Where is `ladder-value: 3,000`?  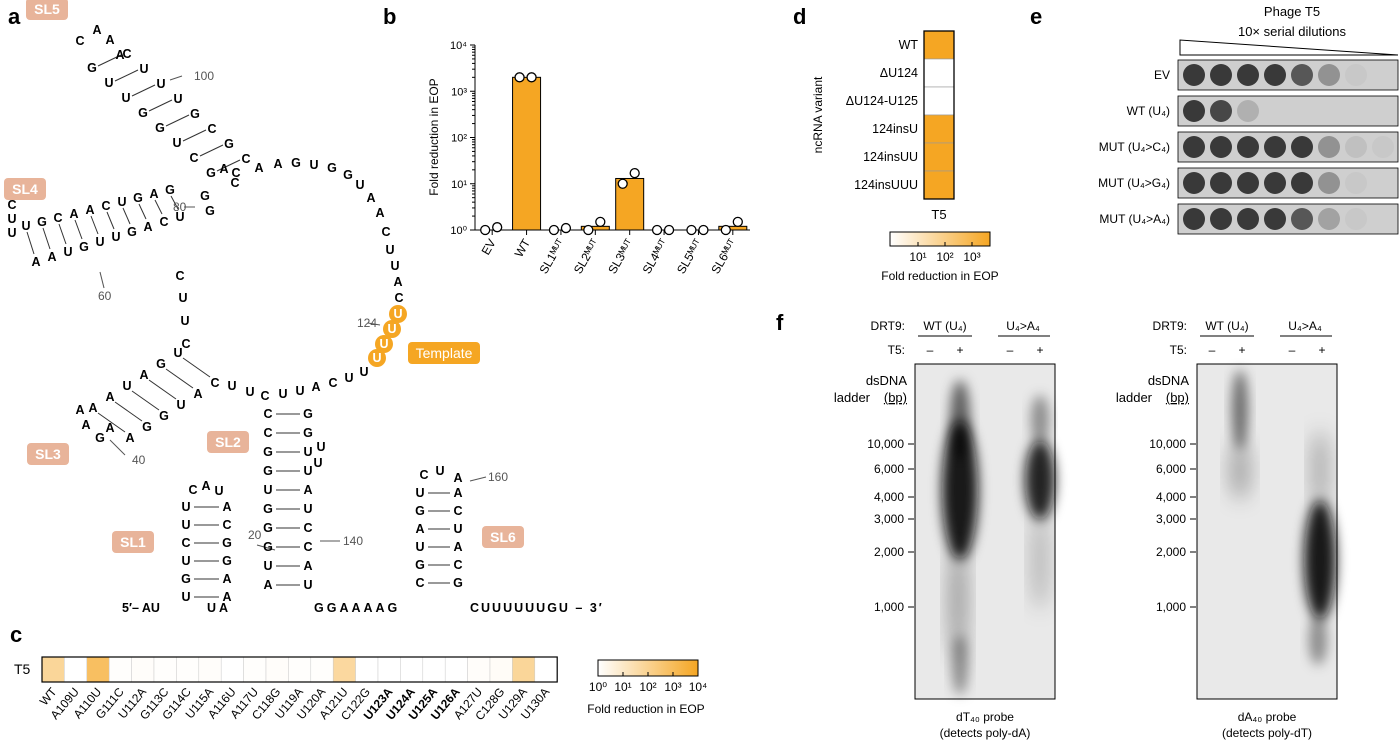
ladder-value: 3,000 is located at coordinates (889, 519).